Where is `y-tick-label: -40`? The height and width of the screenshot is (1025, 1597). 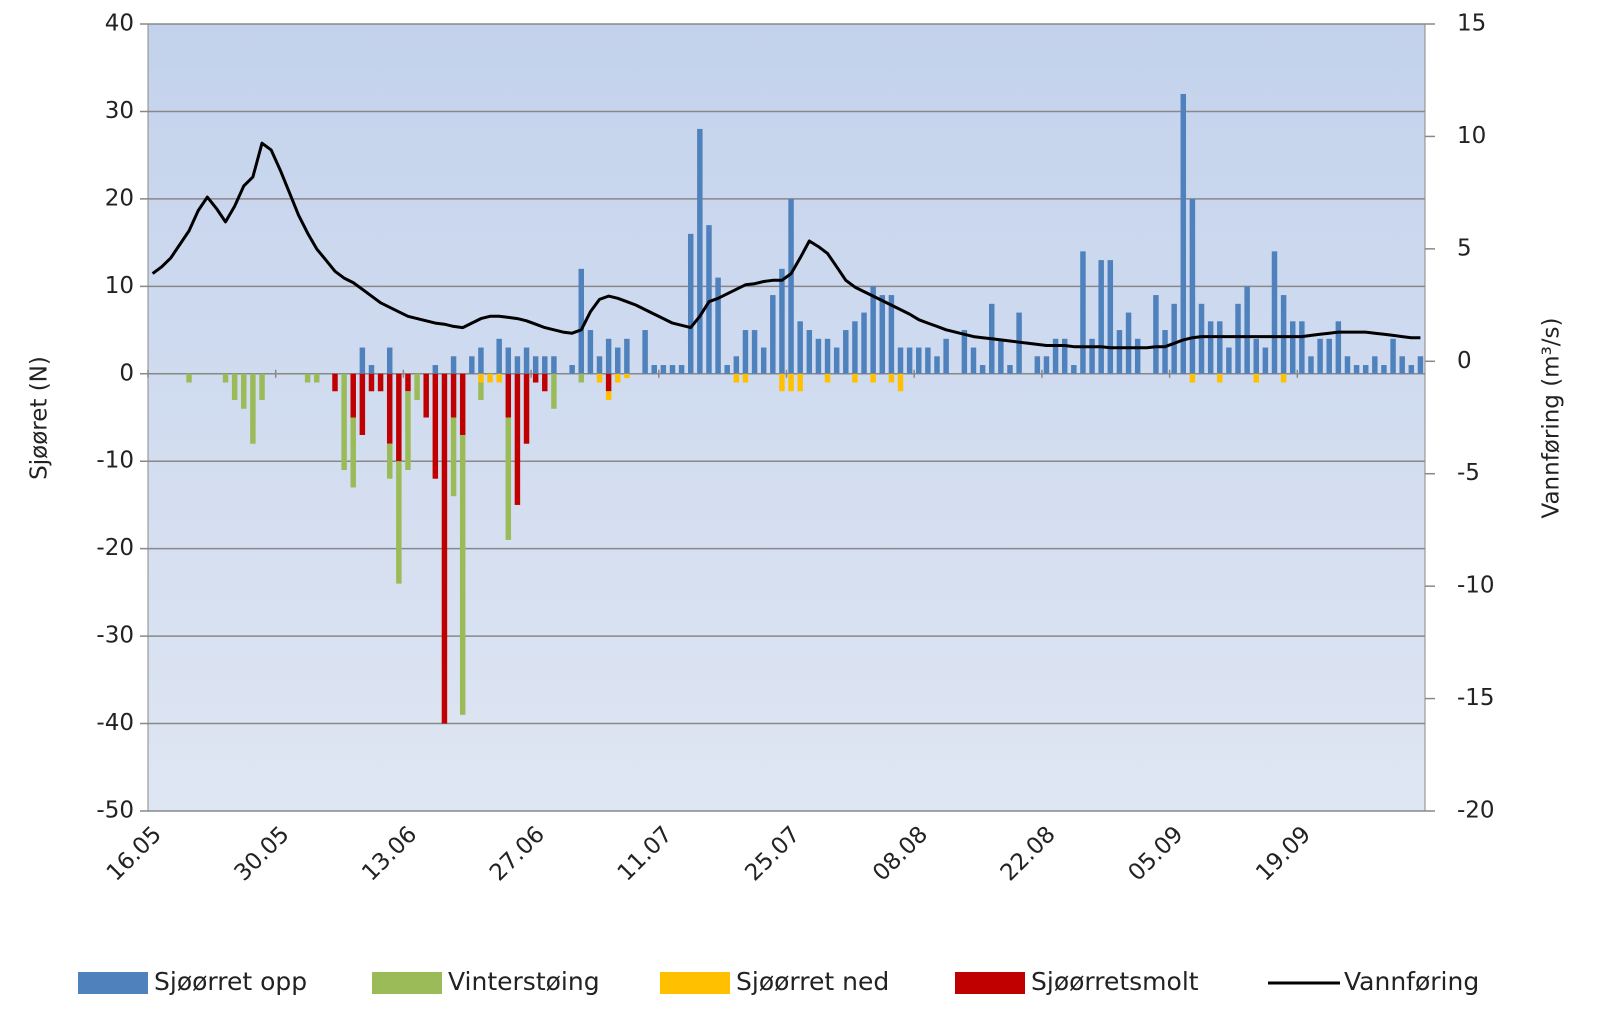
y-tick-label: -40 is located at coordinates (115, 723).